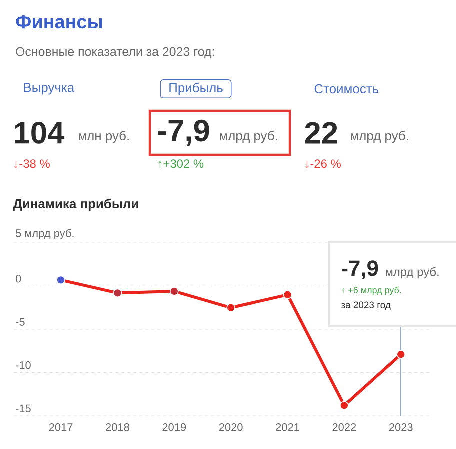  Describe the element at coordinates (115, 53) in the screenshot. I see `chart-subtitle: Основные показатели за 2023 год:` at that location.